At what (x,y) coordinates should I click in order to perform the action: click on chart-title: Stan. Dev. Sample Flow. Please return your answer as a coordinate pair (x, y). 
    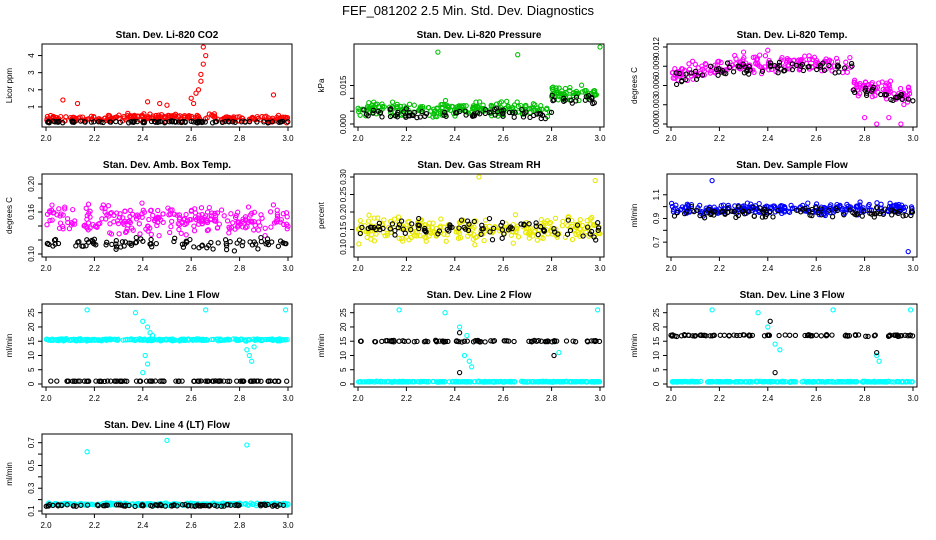
    Looking at the image, I should click on (792, 165).